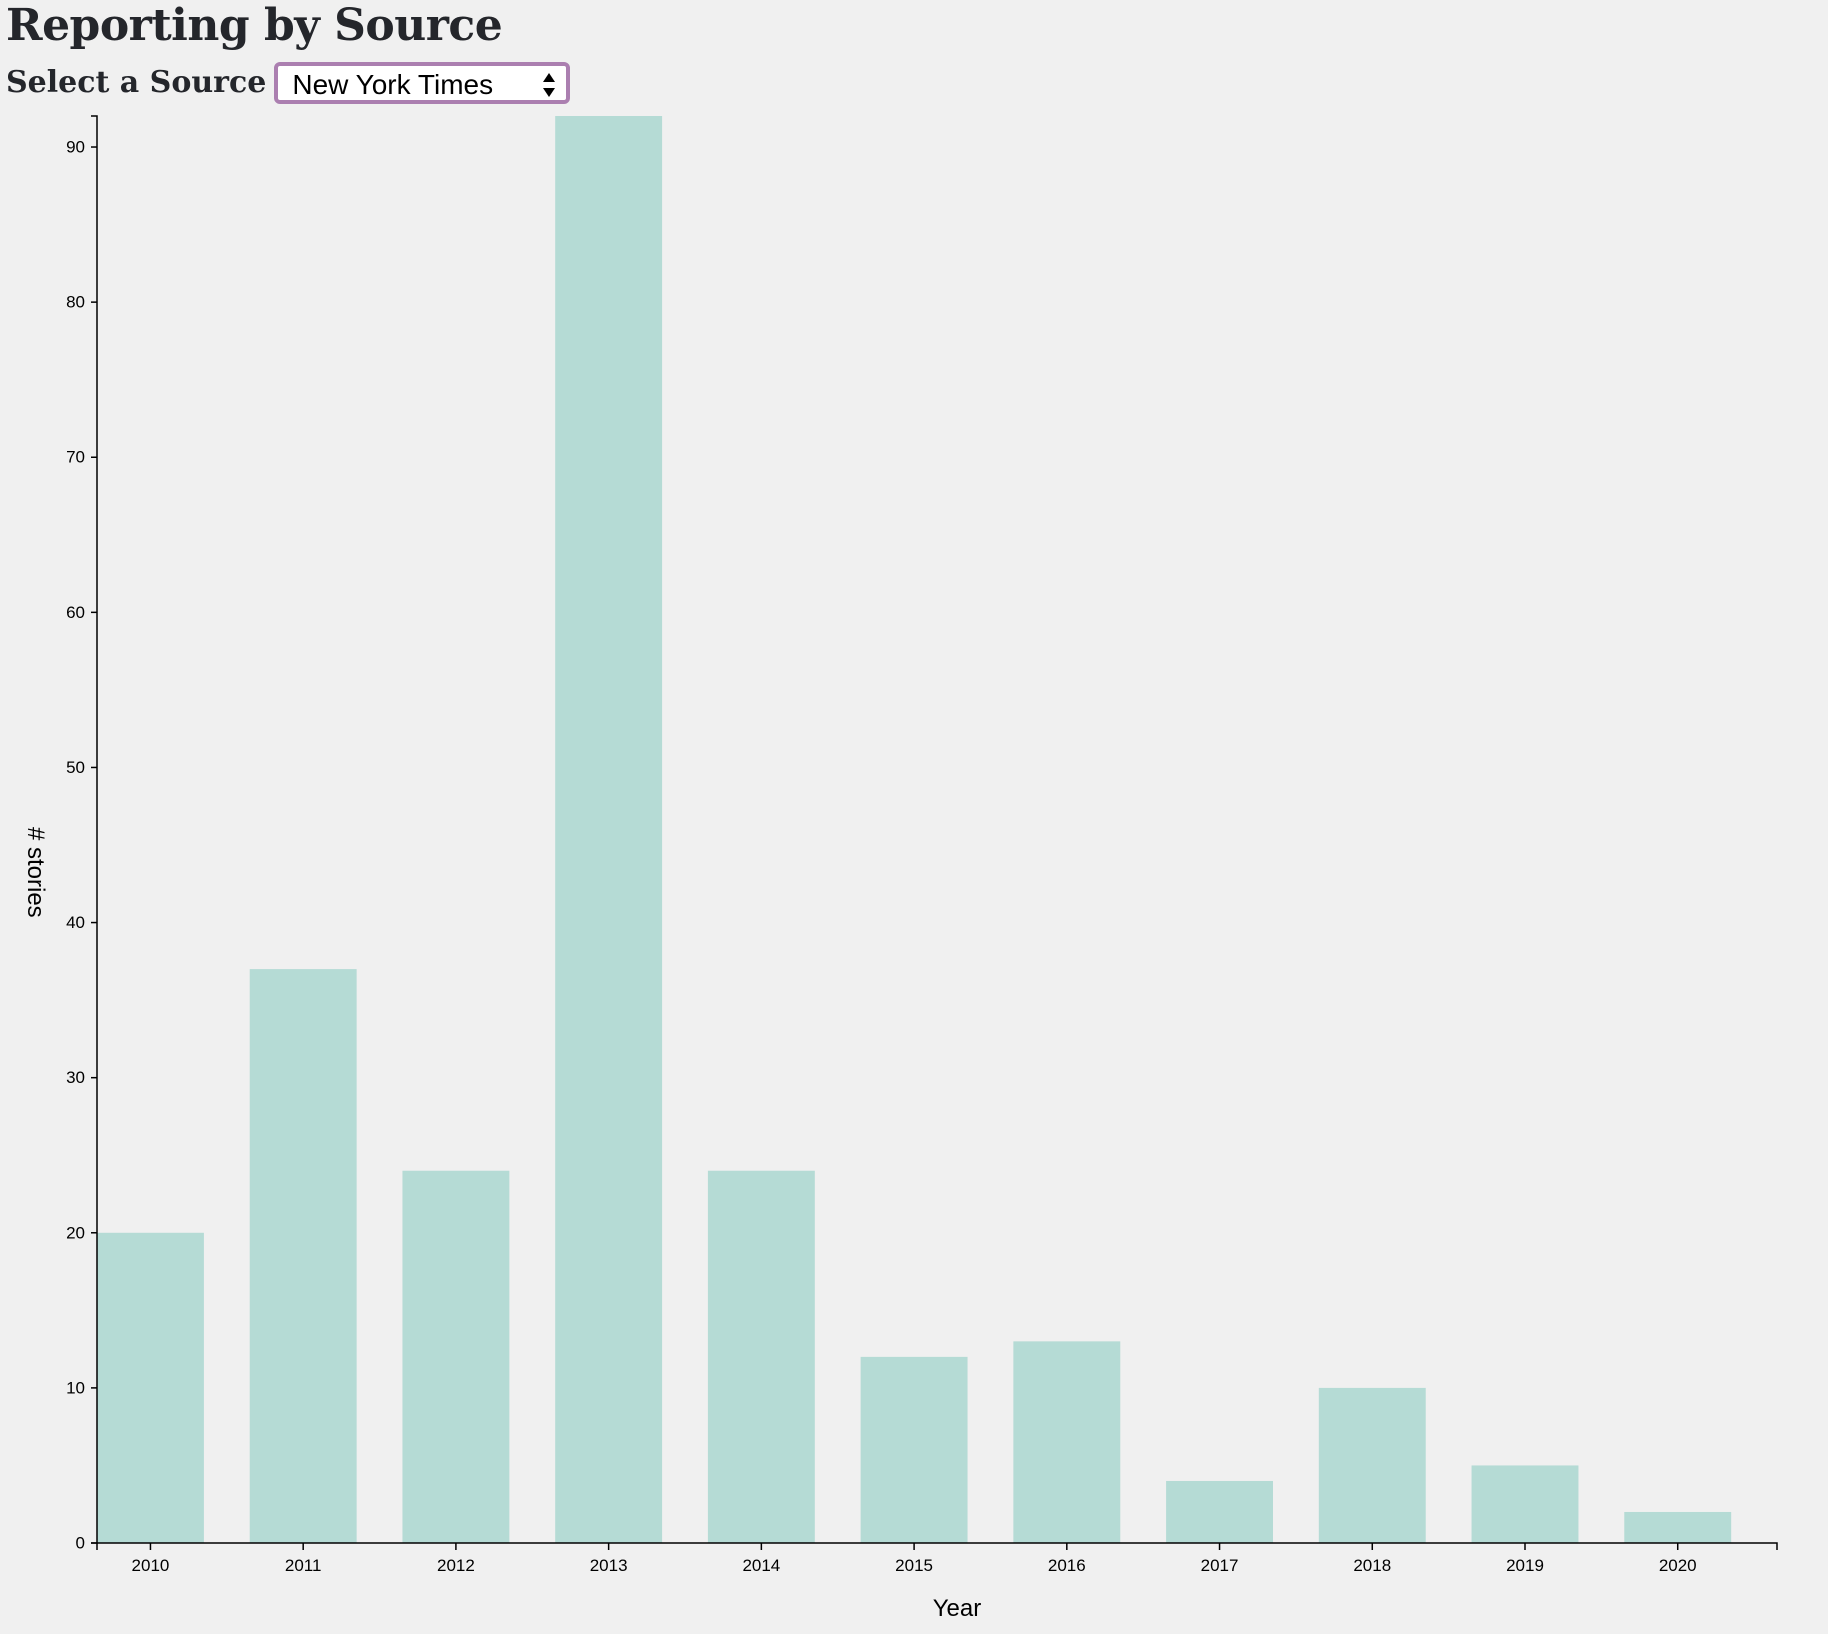  I want to click on bar-2016, so click(1067, 1442).